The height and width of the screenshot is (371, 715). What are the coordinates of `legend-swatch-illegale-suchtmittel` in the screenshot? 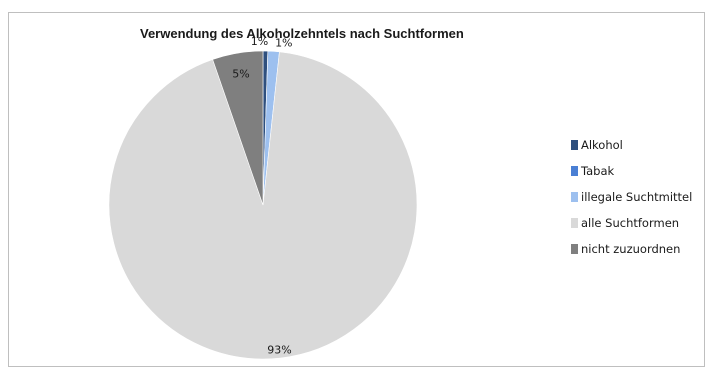 It's located at (574, 196).